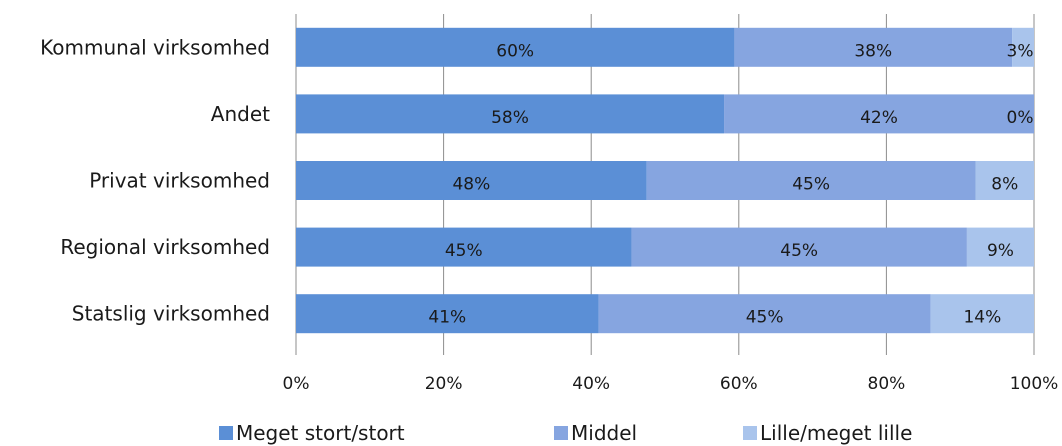  Describe the element at coordinates (165, 247) in the screenshot. I see `category-label: Regional virksomhed` at that location.